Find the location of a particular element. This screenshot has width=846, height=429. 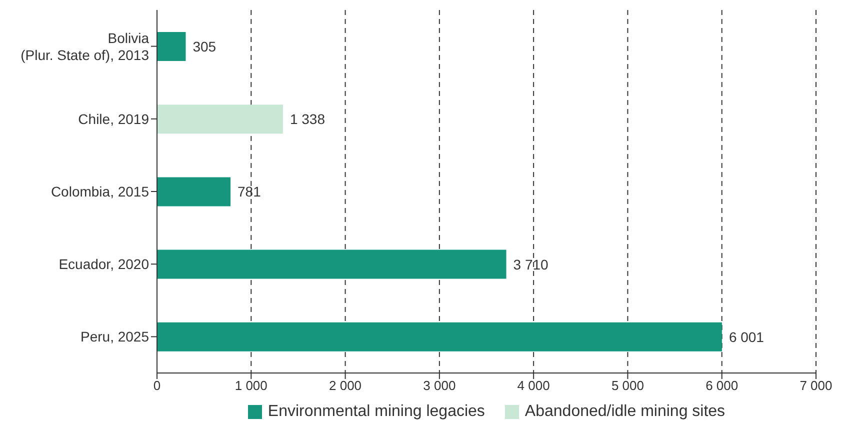

y-tick-label: Bolivia (Plur. State of), 2013 is located at coordinates (85, 46).